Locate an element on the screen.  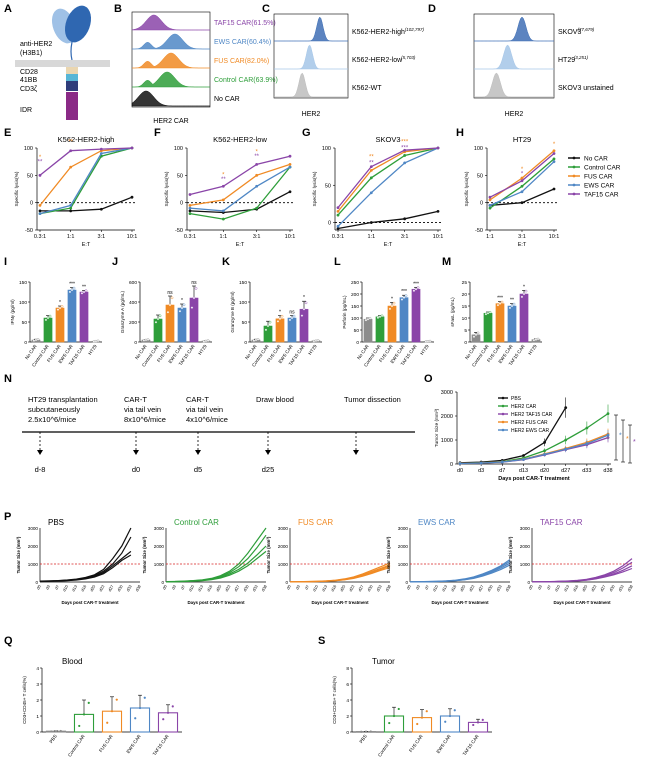
significance-mark: ** is located at coordinates (223, 180).